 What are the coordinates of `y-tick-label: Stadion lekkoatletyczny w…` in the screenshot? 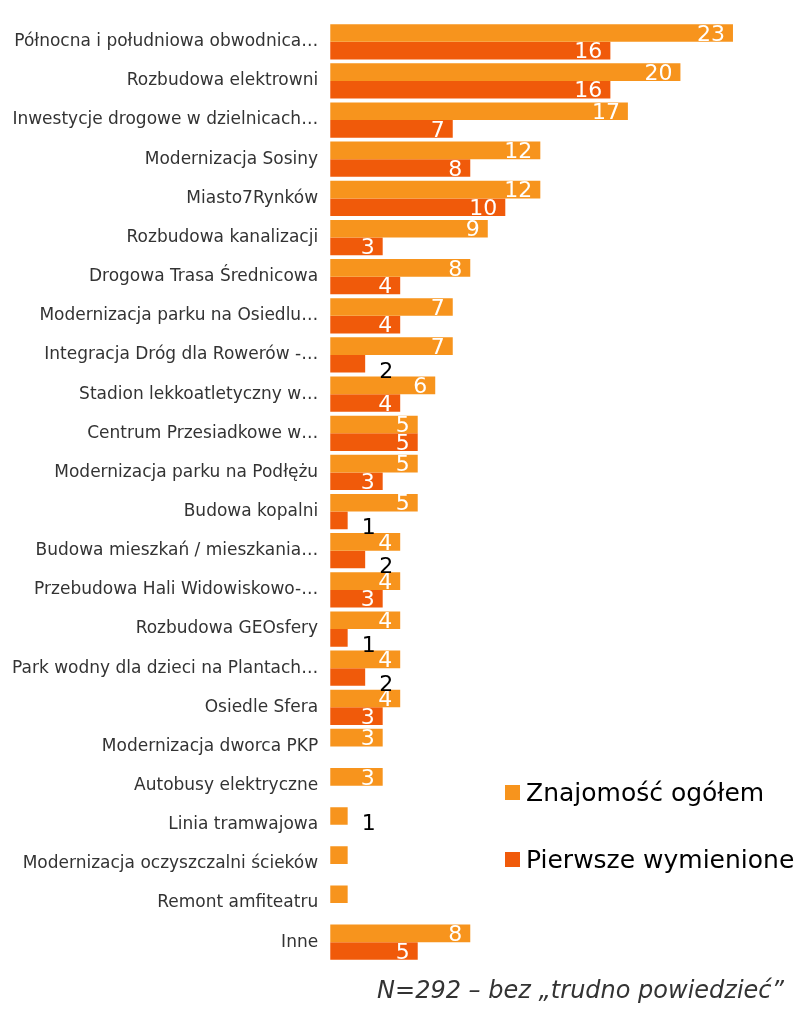 It's located at (199, 392).